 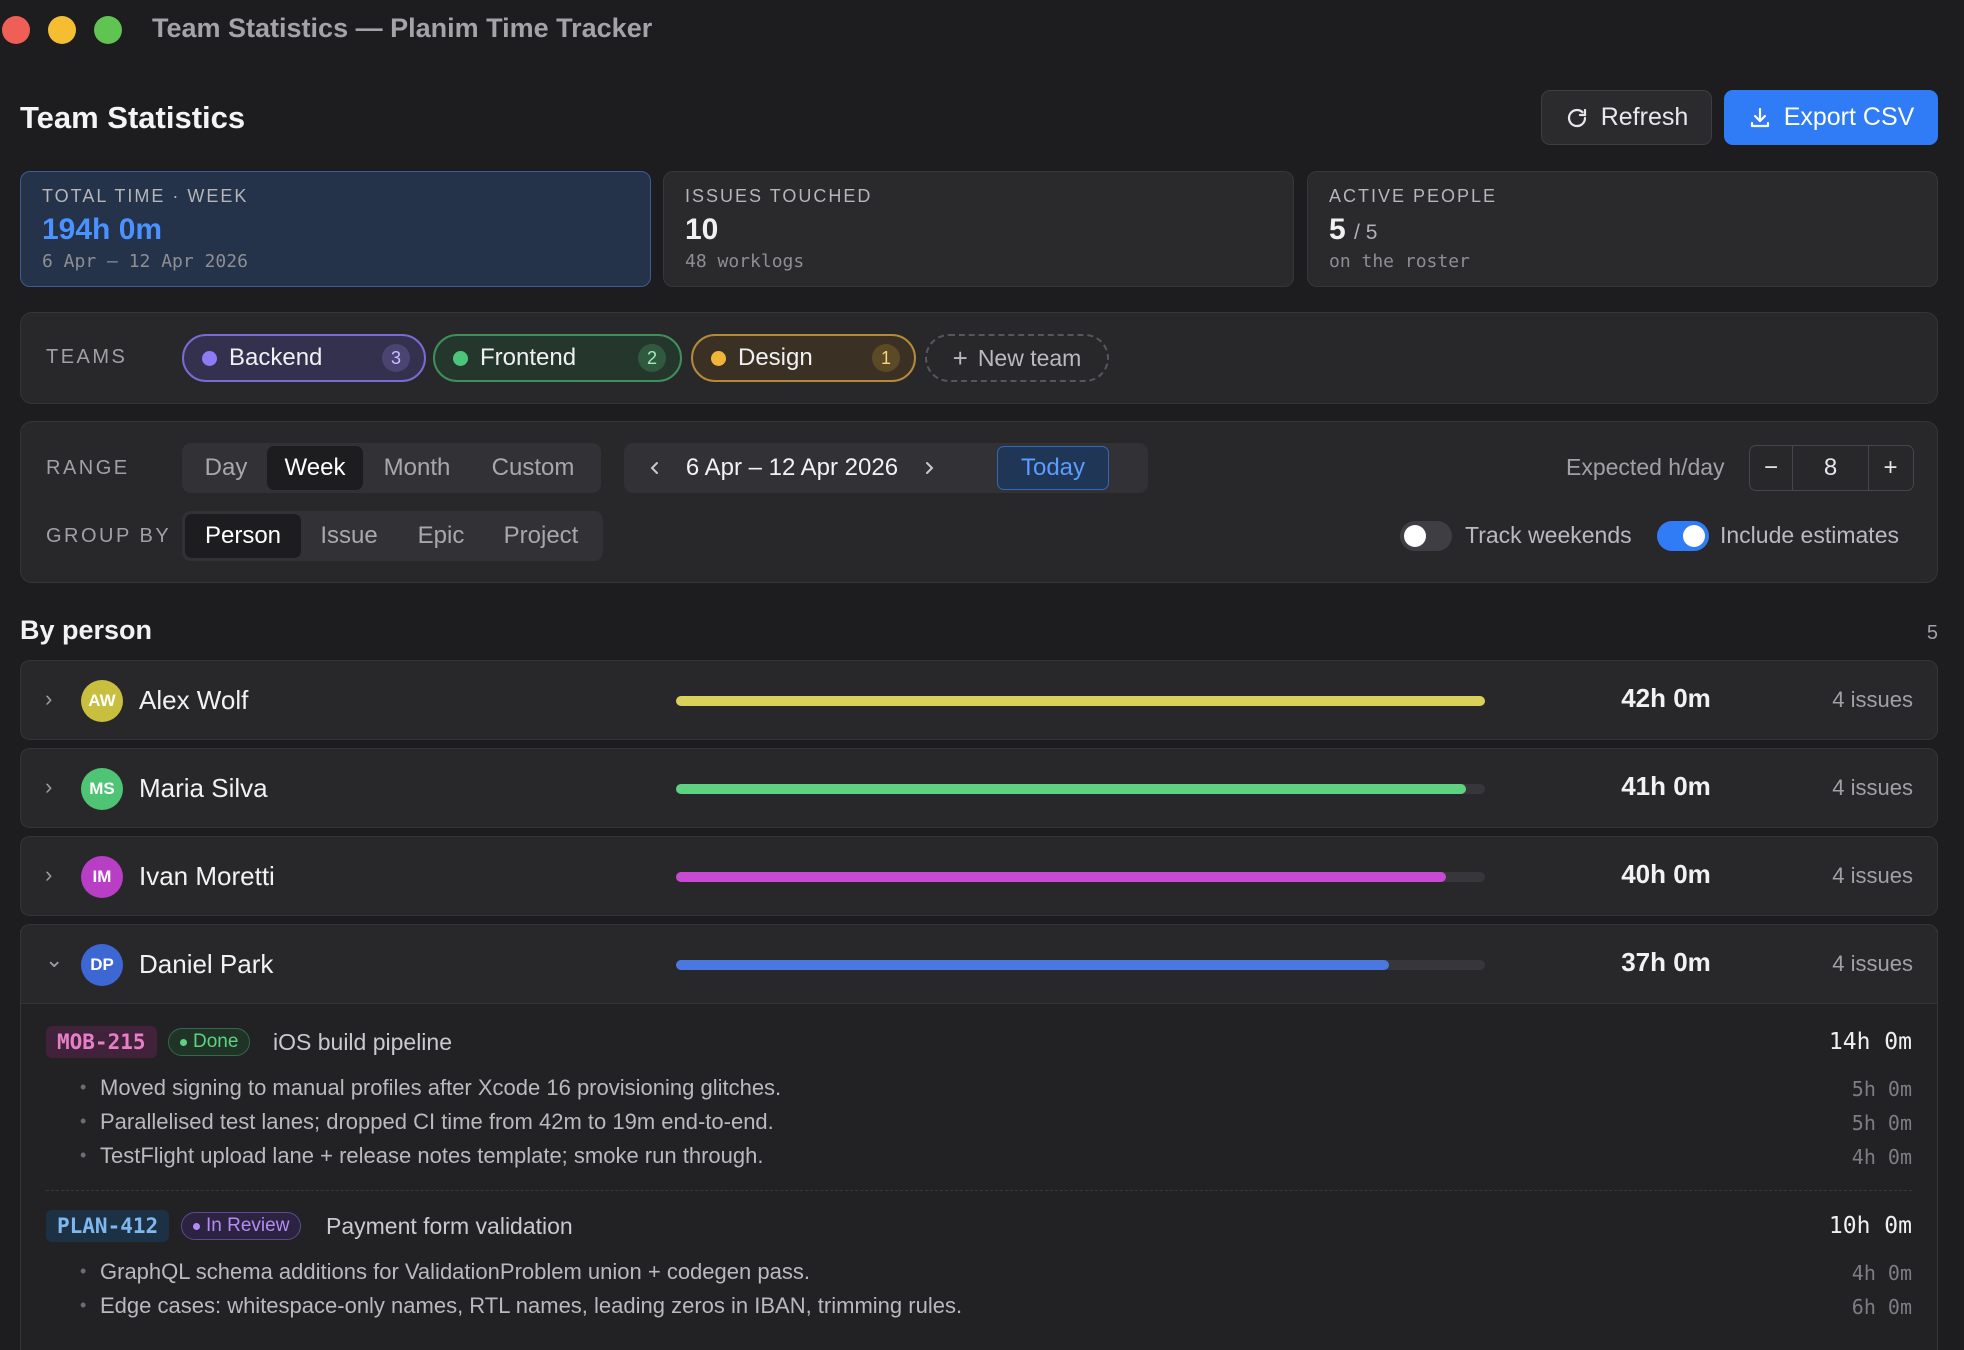 What do you see at coordinates (203, 788) in the screenshot?
I see `person-name: Maria Silva` at bounding box center [203, 788].